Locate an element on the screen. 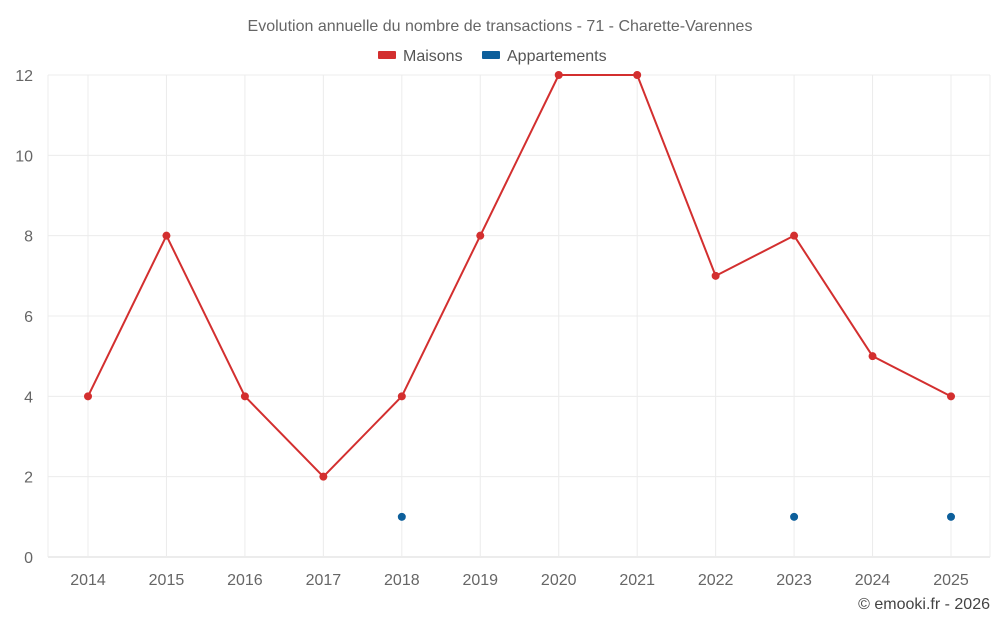 The image size is (1000, 625). point-maisons-2019 is located at coordinates (480, 235).